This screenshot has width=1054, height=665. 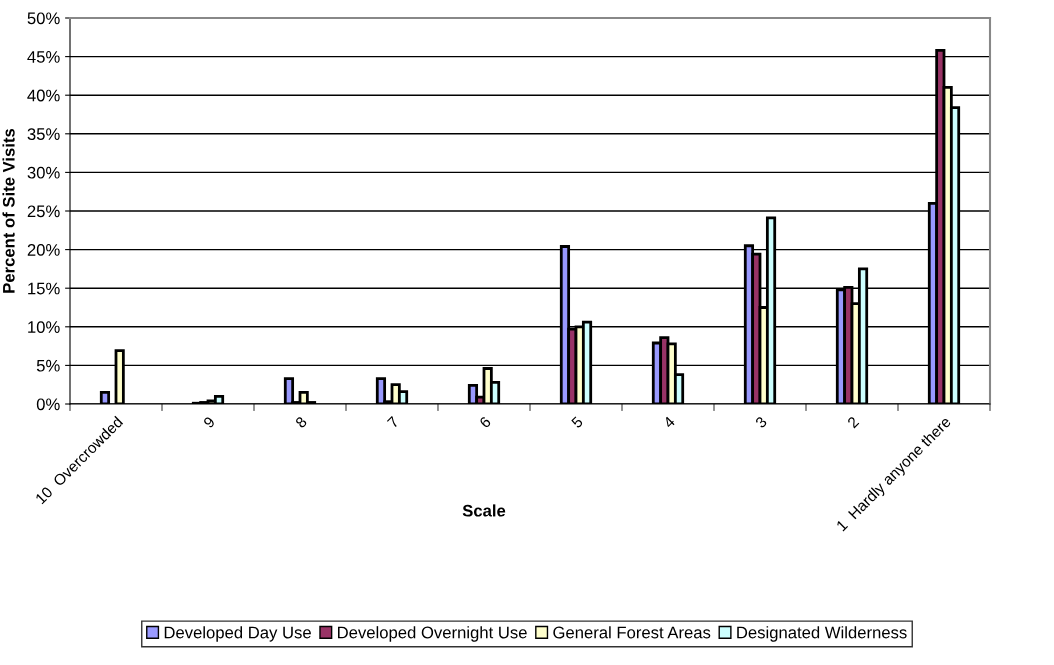 What do you see at coordinates (44, 288) in the screenshot?
I see `y-tick-label: 15%` at bounding box center [44, 288].